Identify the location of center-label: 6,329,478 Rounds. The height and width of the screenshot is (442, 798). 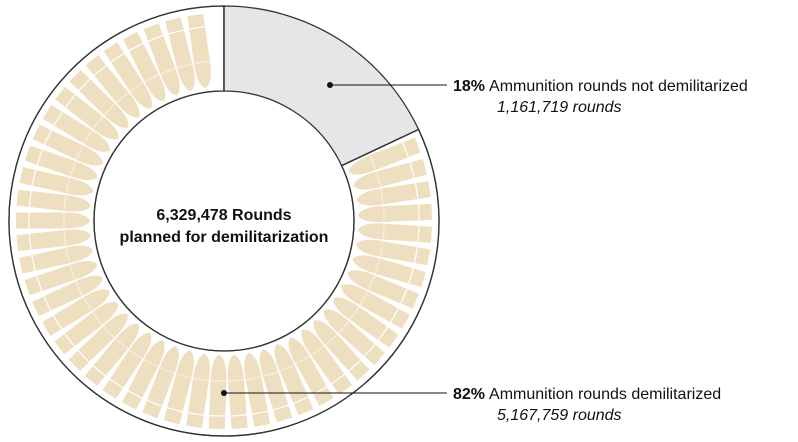
(223, 215).